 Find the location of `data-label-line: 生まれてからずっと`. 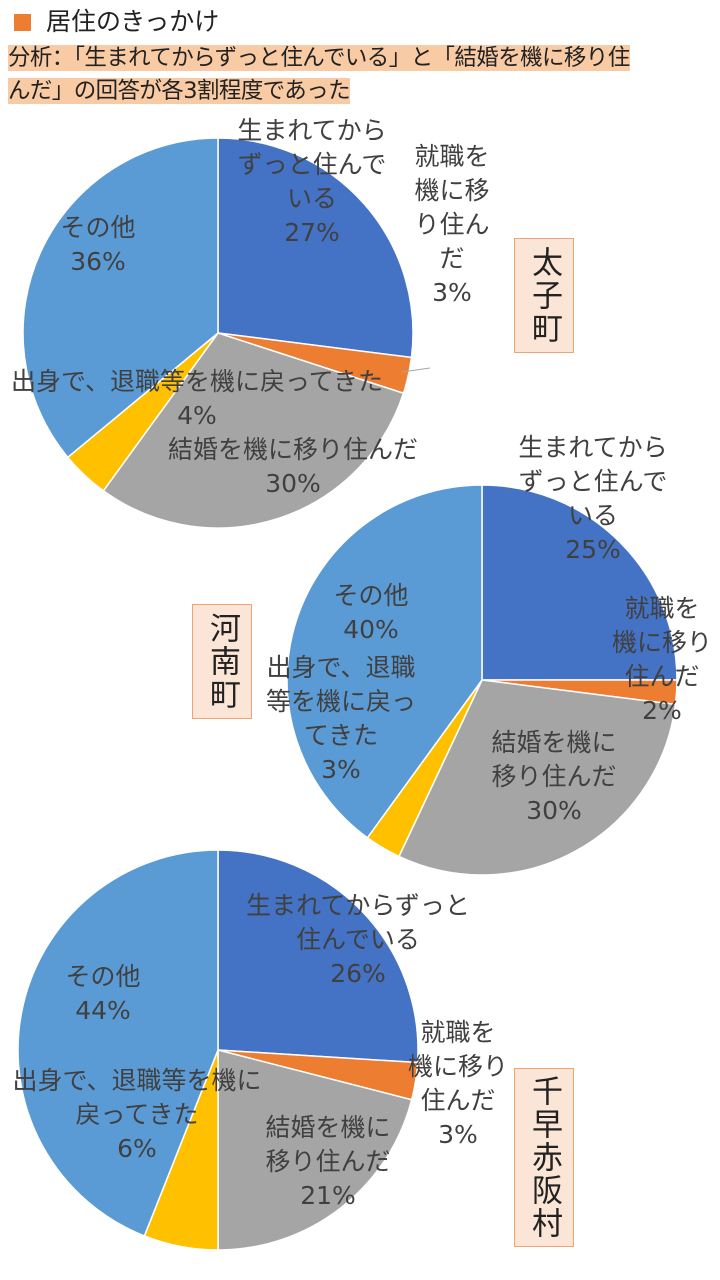

data-label-line: 生まれてからずっと is located at coordinates (358, 905).